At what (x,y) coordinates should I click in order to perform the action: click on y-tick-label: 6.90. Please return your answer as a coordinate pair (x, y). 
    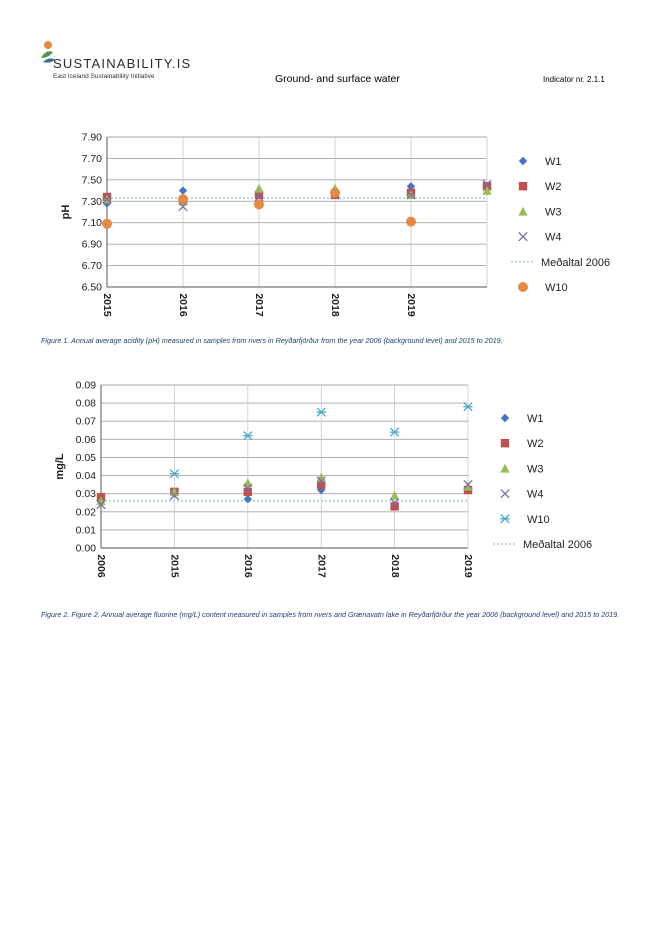
    Looking at the image, I should click on (92, 245).